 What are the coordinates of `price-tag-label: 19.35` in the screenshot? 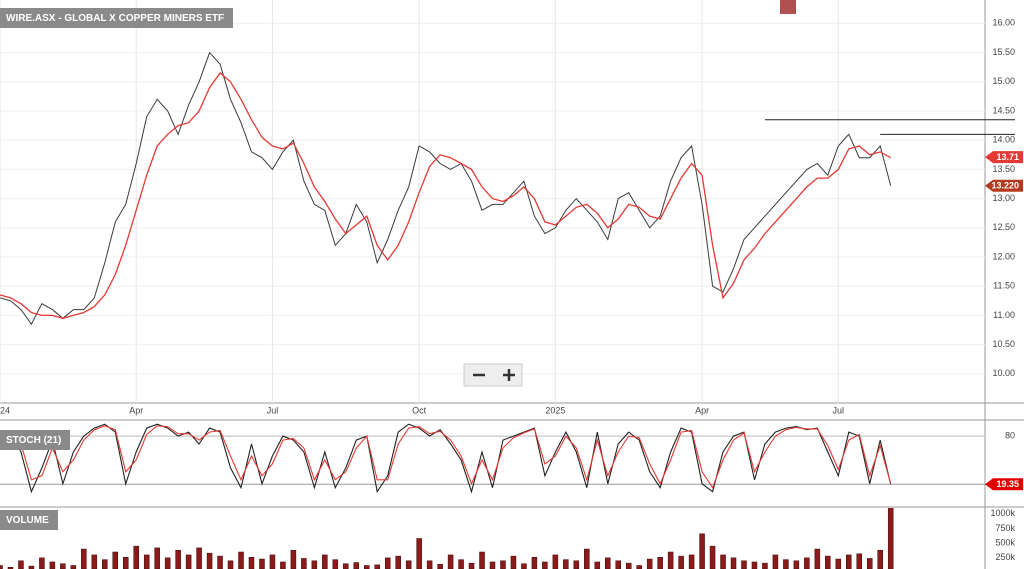 It's located at (1007, 484).